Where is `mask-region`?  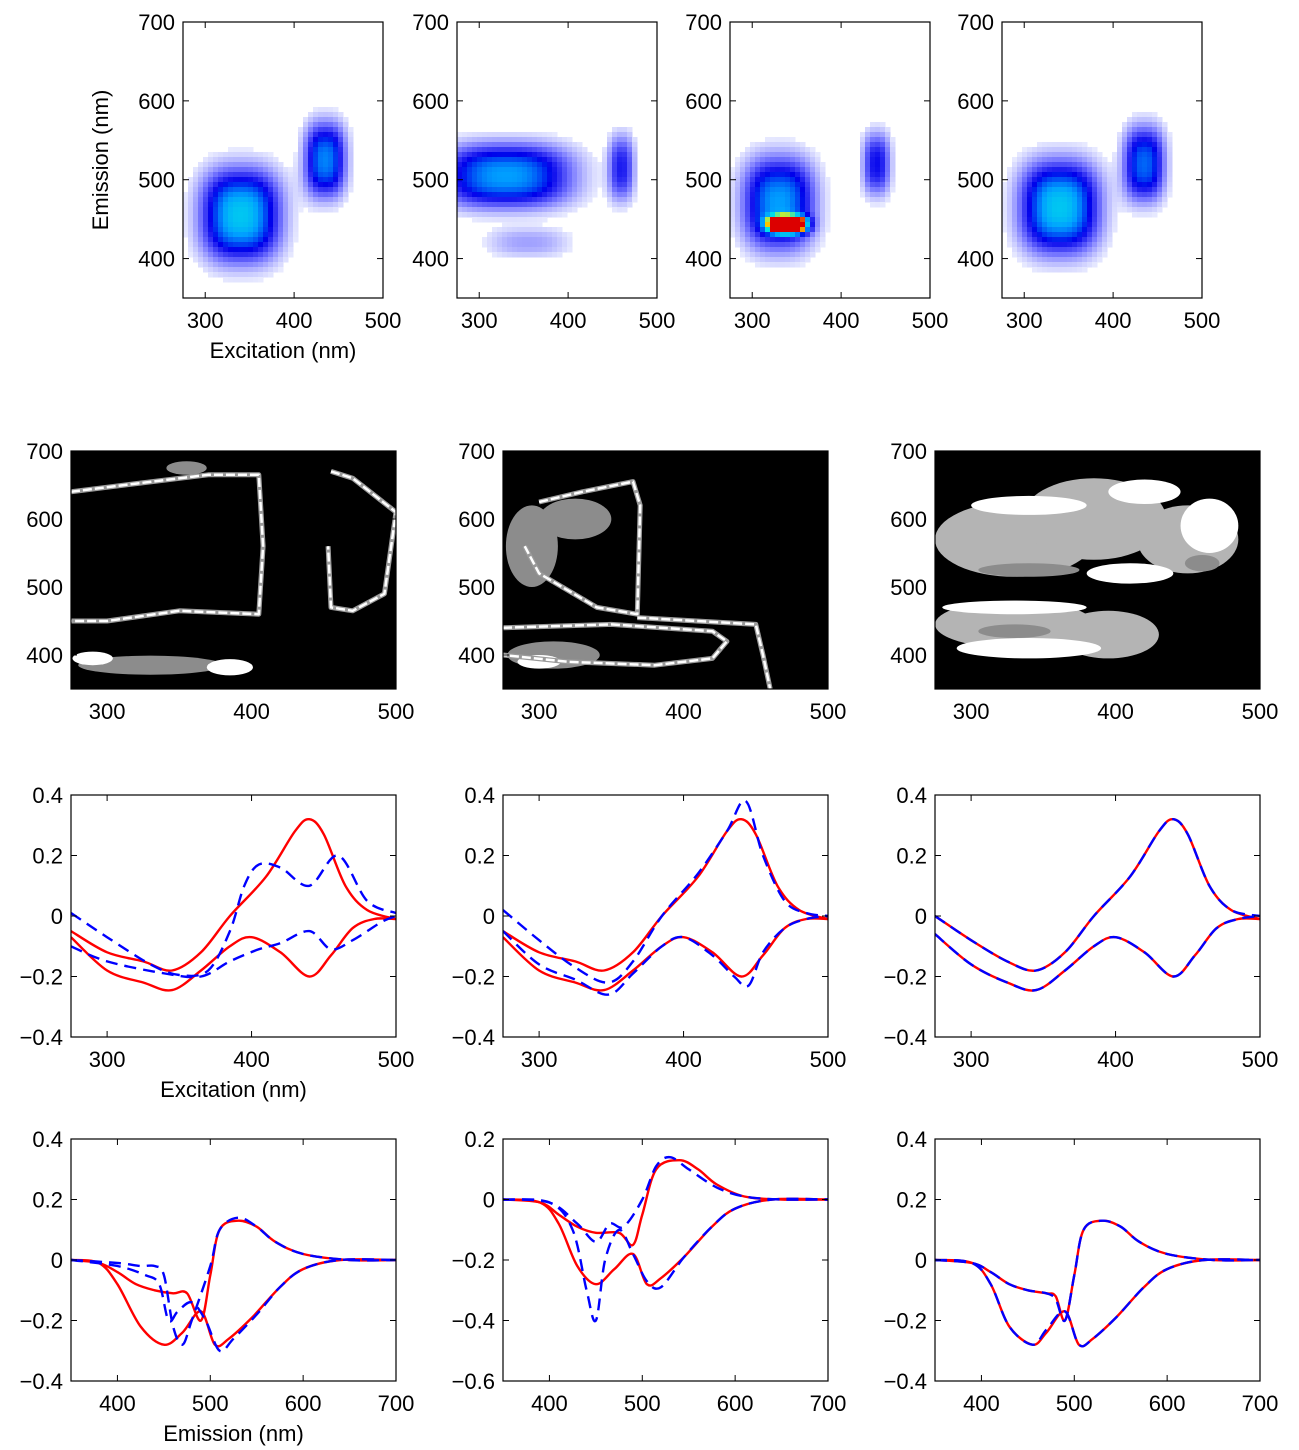 mask-region is located at coordinates (229, 667).